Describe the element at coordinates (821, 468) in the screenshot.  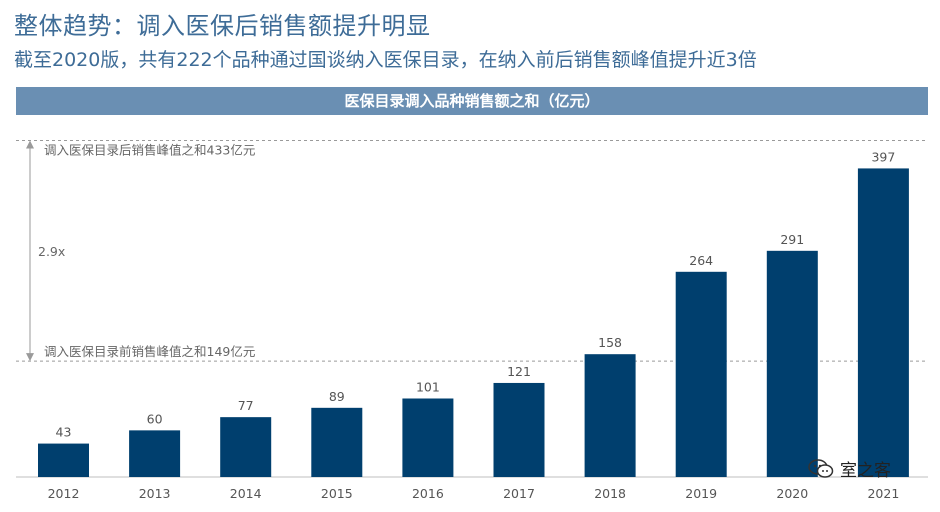
I see `wechat-icon` at that location.